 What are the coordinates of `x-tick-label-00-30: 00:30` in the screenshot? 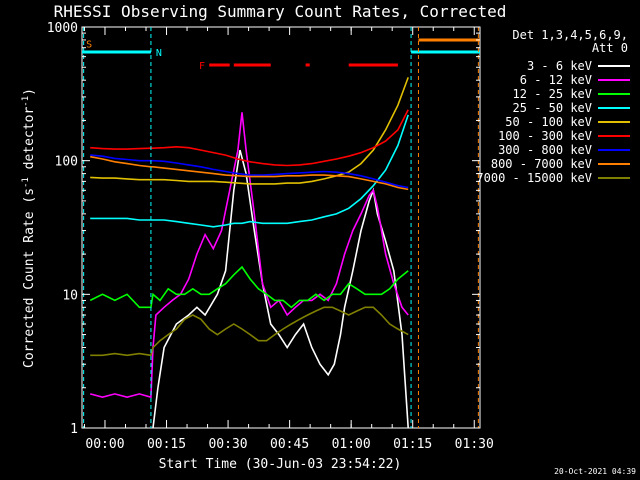 It's located at (227, 444).